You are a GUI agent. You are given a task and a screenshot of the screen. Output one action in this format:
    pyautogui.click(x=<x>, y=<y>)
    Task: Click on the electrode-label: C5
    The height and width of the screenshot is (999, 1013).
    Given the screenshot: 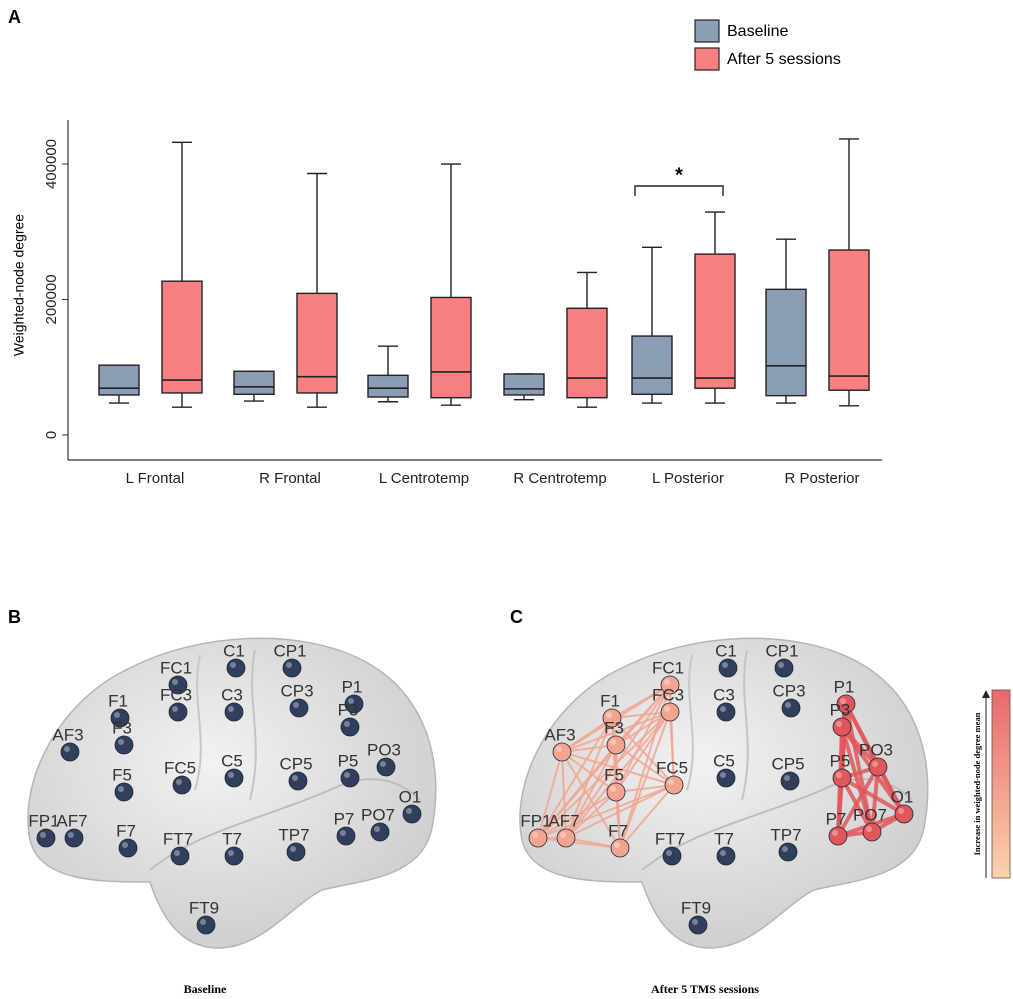 What is the action you would take?
    pyautogui.click(x=724, y=760)
    